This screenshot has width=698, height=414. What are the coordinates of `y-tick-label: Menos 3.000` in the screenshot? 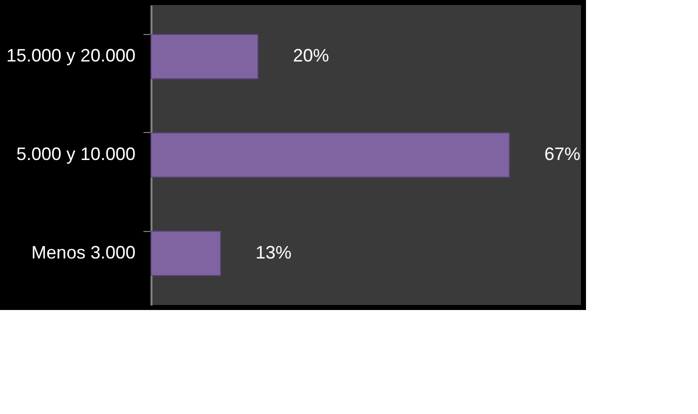 It's located at (83, 252).